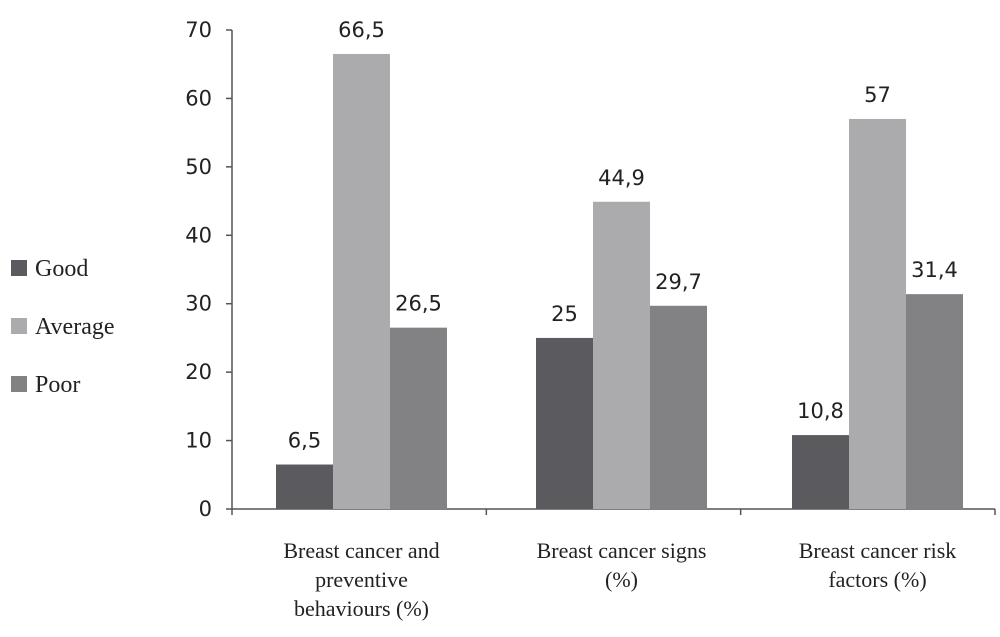 The image size is (1000, 637). What do you see at coordinates (198, 372) in the screenshot?
I see `y-tick-label: 20` at bounding box center [198, 372].